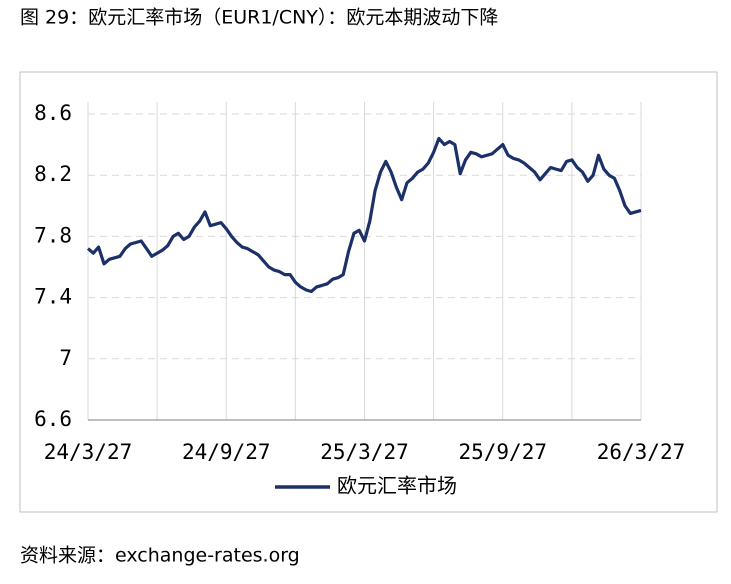 Image resolution: width=731 pixels, height=584 pixels. I want to click on y-tick-label: 6.6, so click(53, 419).